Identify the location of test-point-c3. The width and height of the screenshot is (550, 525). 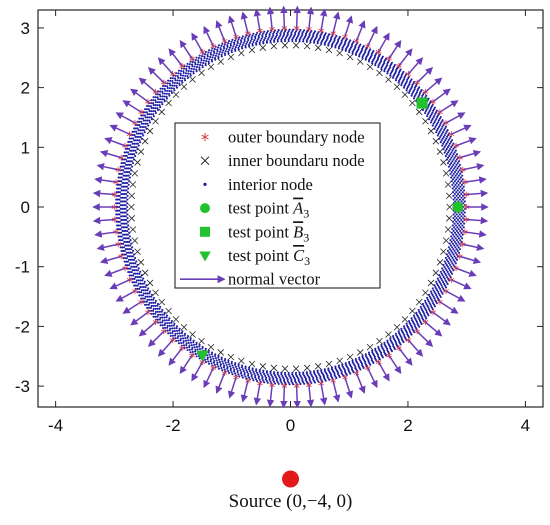
(202, 356).